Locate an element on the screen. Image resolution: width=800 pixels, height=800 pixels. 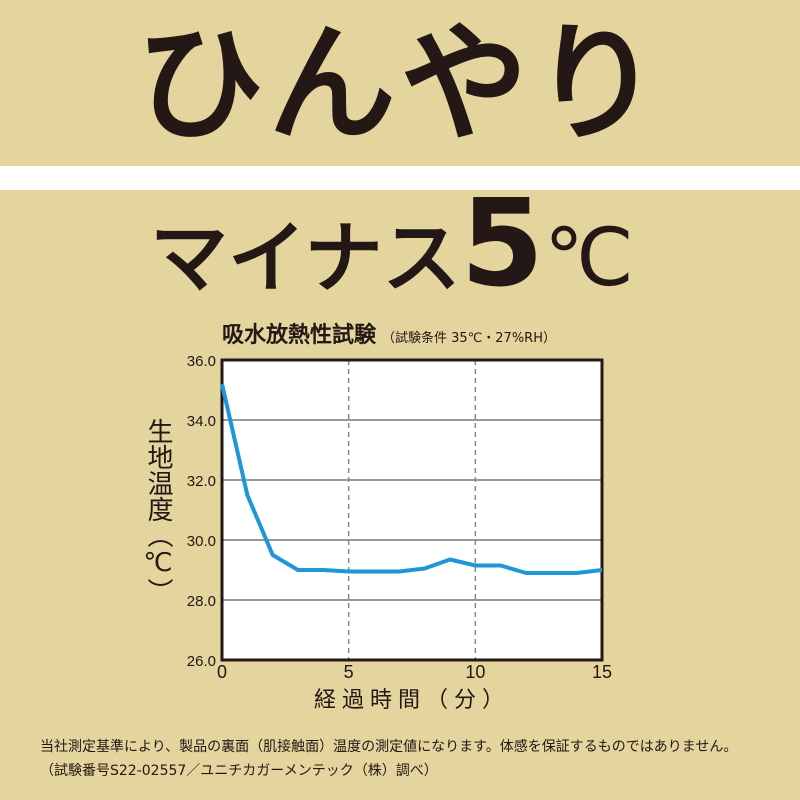
y-tick-label: 30.0 is located at coordinates (201, 541).